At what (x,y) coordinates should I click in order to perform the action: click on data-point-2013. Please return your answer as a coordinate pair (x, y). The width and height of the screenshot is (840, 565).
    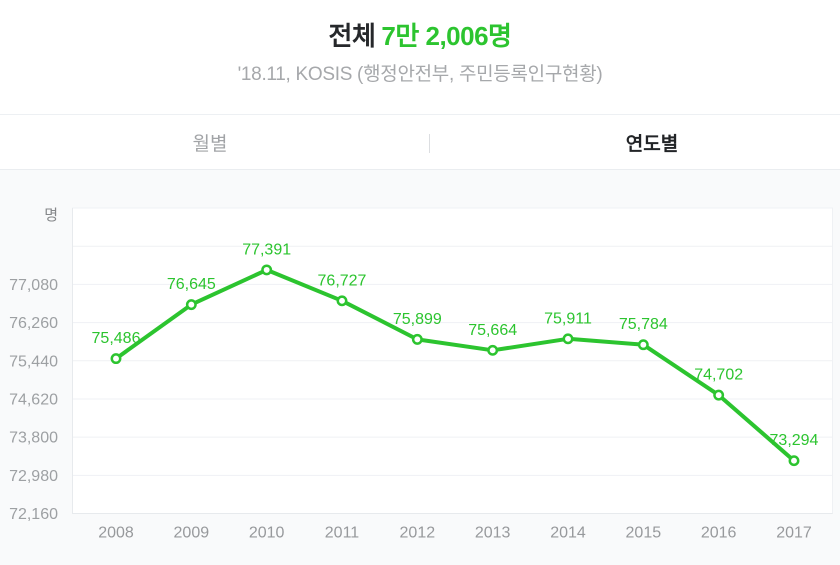
    Looking at the image, I should click on (493, 350).